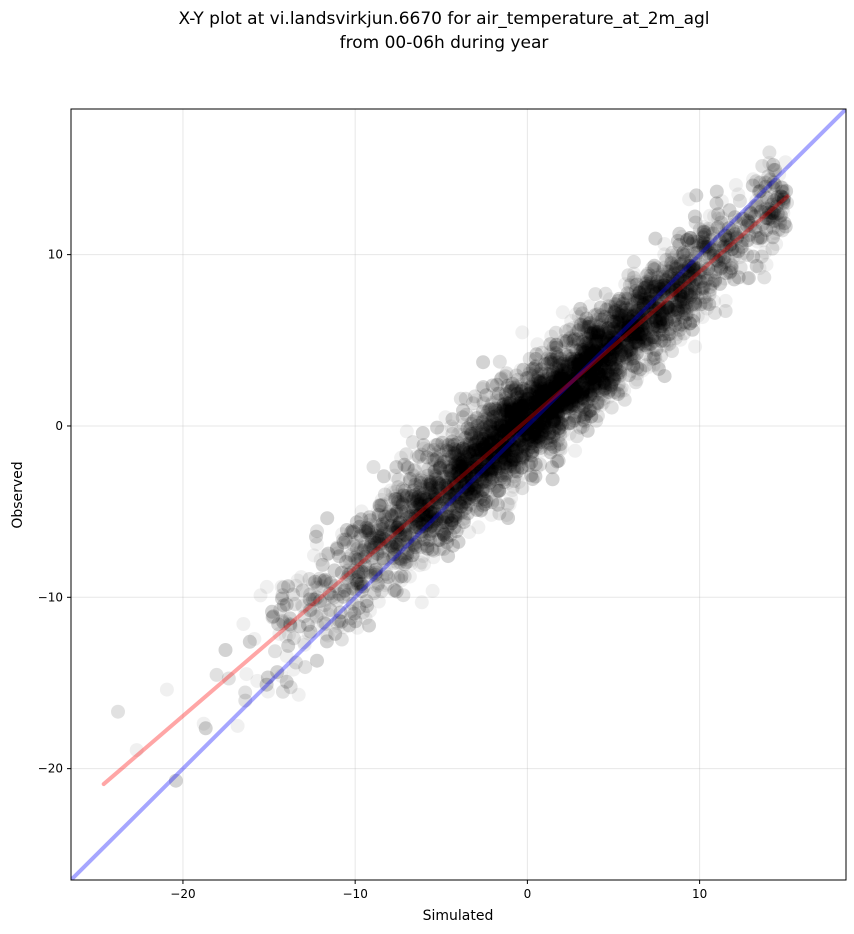 The width and height of the screenshot is (854, 934). What do you see at coordinates (444, 43) in the screenshot?
I see `chart-title-line-2: from 00-06h during year` at bounding box center [444, 43].